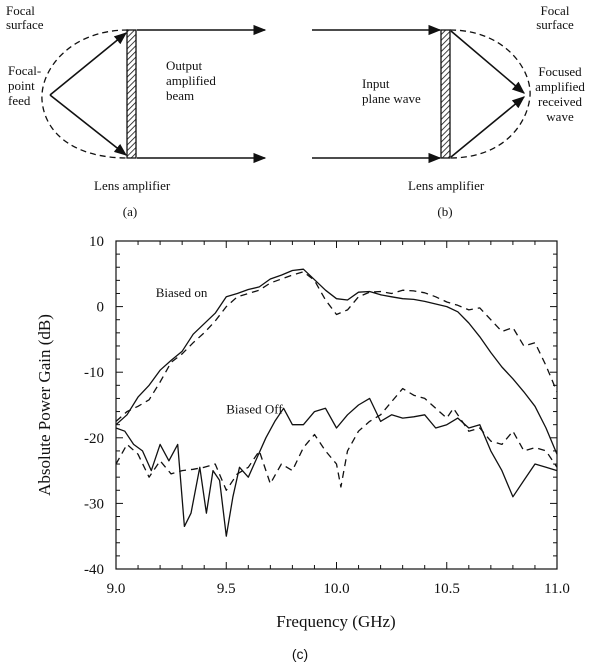 Image resolution: width=597 pixels, height=669 pixels. I want to click on output-beam-label: Output amplified beam, so click(191, 80).